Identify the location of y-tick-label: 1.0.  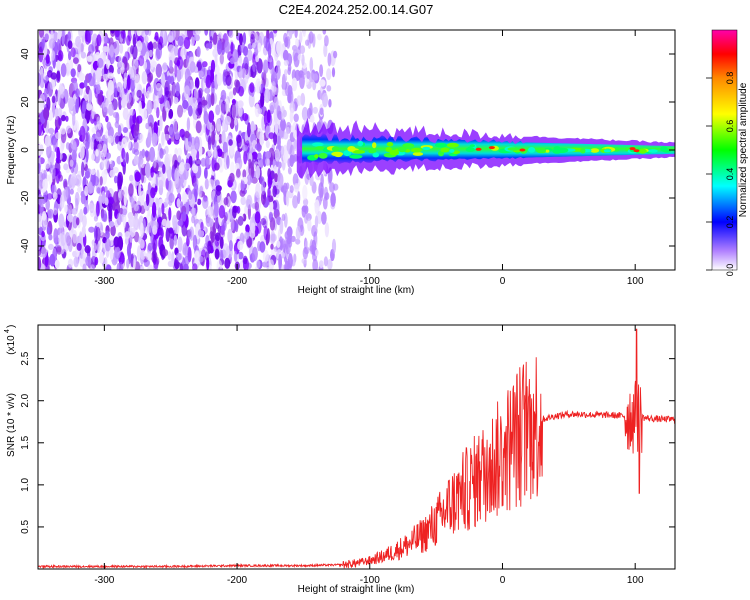
(25, 484).